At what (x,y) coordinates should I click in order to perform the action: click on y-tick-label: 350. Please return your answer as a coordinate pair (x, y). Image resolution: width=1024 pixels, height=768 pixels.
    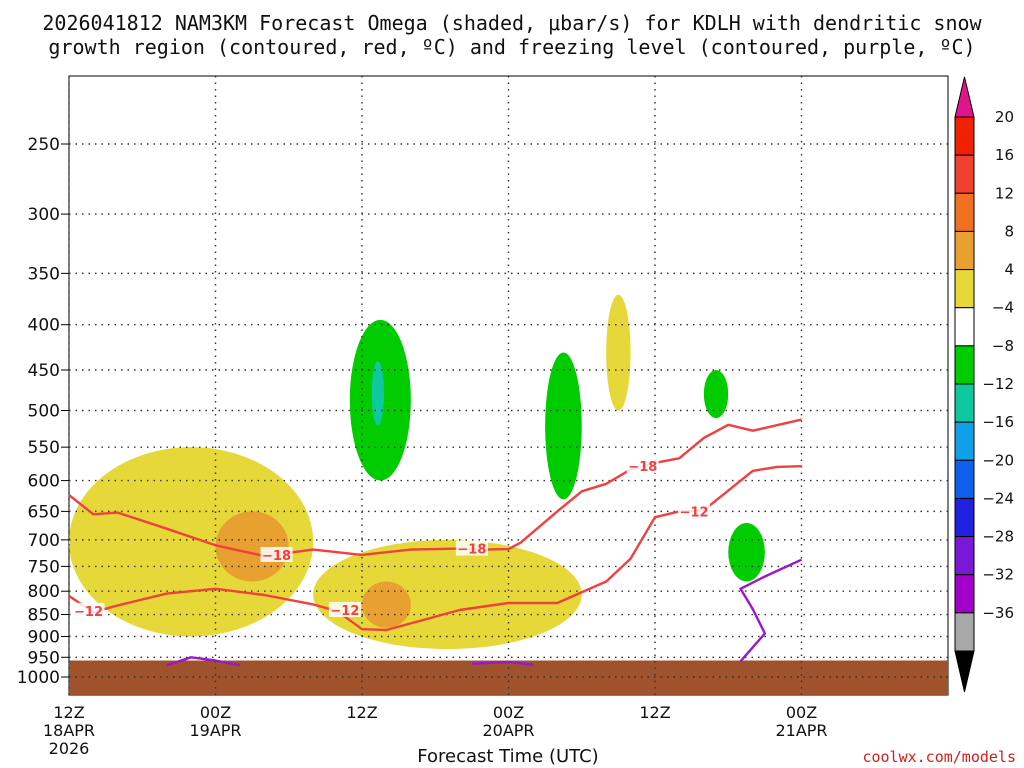
    Looking at the image, I should click on (44, 274).